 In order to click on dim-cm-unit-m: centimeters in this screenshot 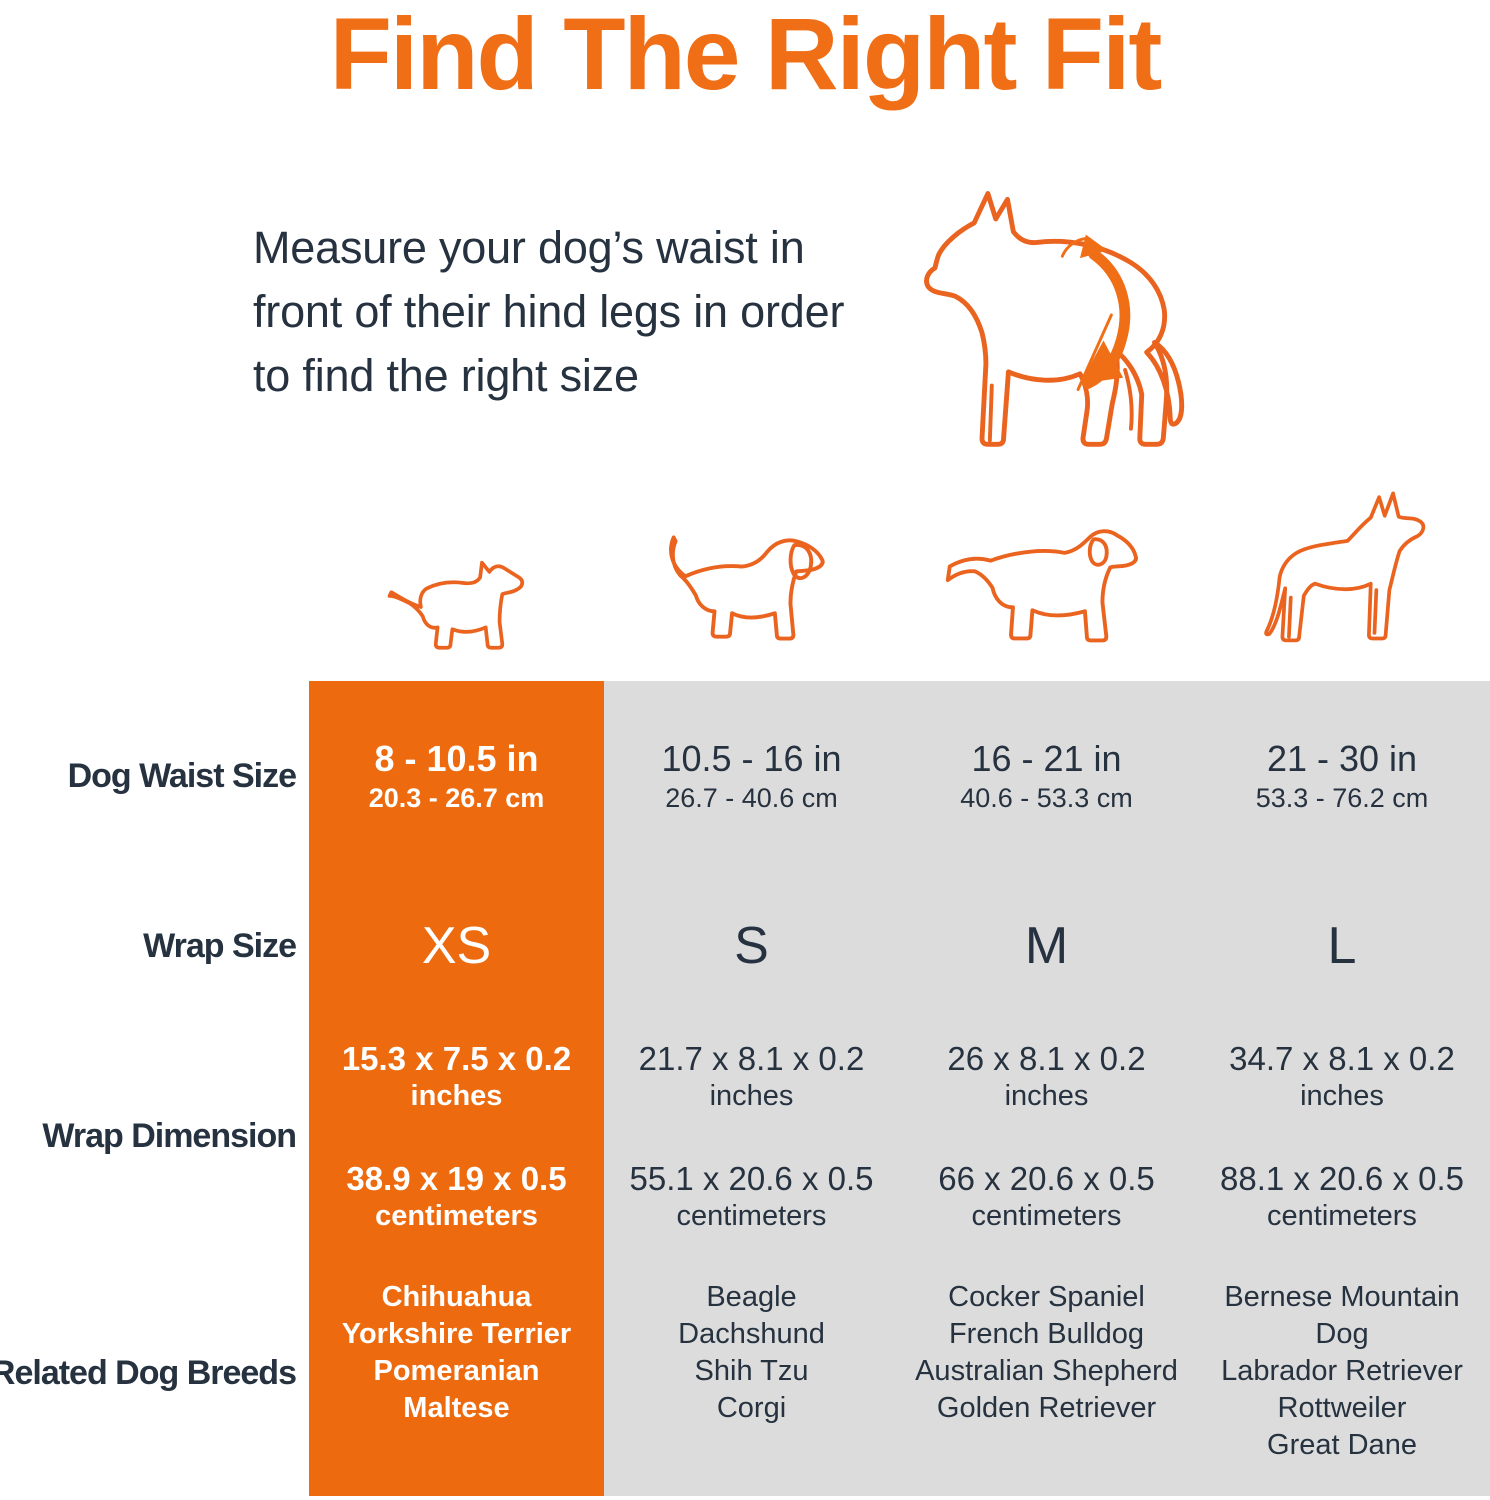, I will do `click(1046, 1216)`.